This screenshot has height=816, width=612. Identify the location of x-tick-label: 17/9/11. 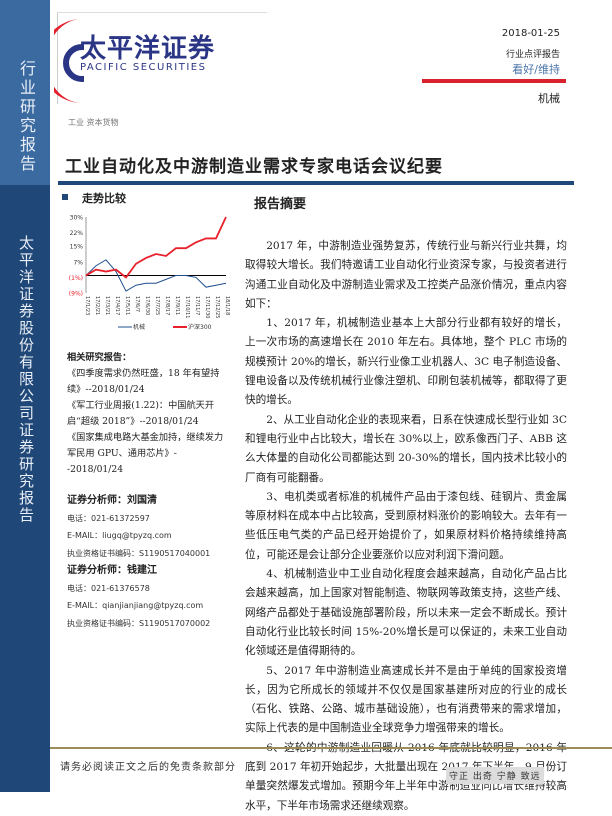
(177, 305).